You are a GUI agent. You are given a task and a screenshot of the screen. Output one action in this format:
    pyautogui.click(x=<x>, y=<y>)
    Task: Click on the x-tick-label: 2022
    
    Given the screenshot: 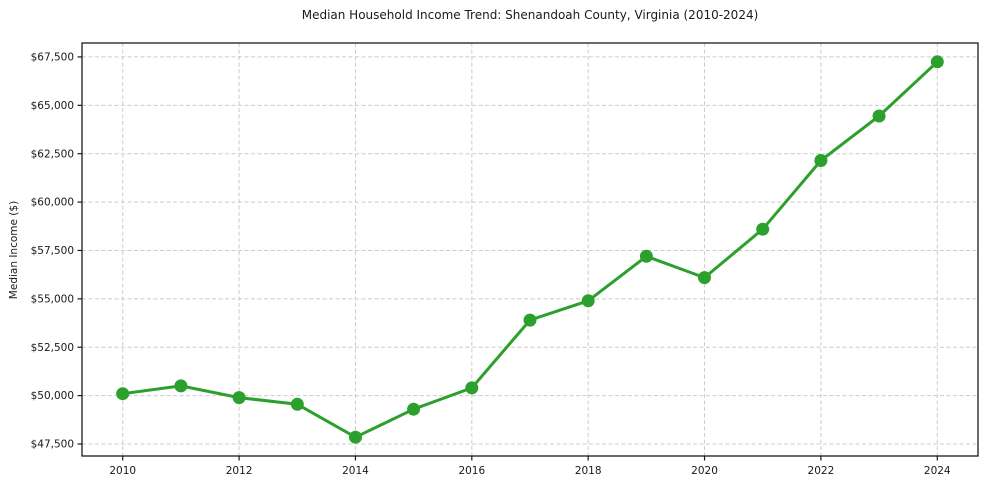 What is the action you would take?
    pyautogui.click(x=821, y=471)
    